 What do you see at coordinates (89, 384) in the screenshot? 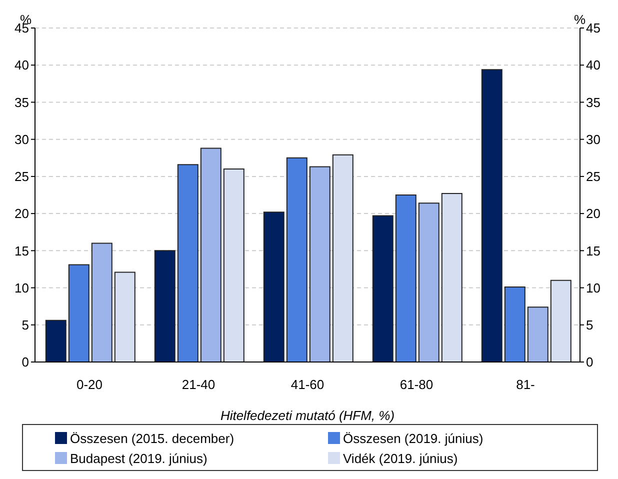
I see `x-tick-label: 0-20` at bounding box center [89, 384].